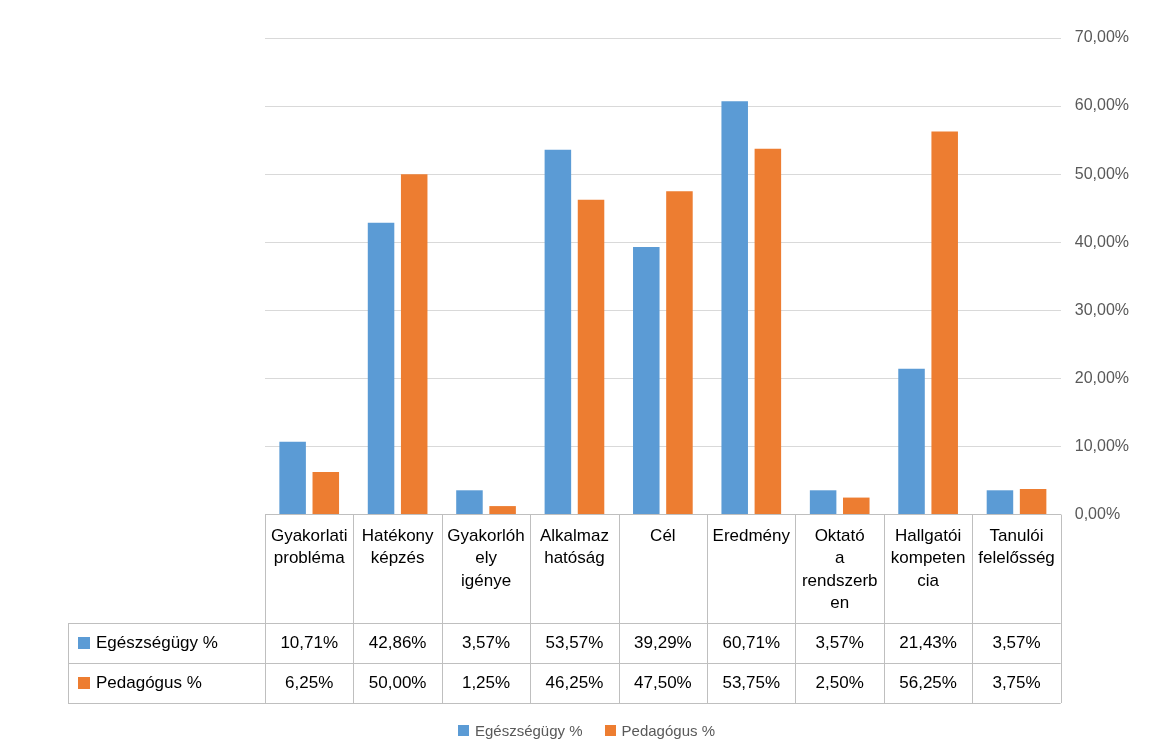  Describe the element at coordinates (309, 547) in the screenshot. I see `x-tick-label: Gyakorlati probléma` at that location.